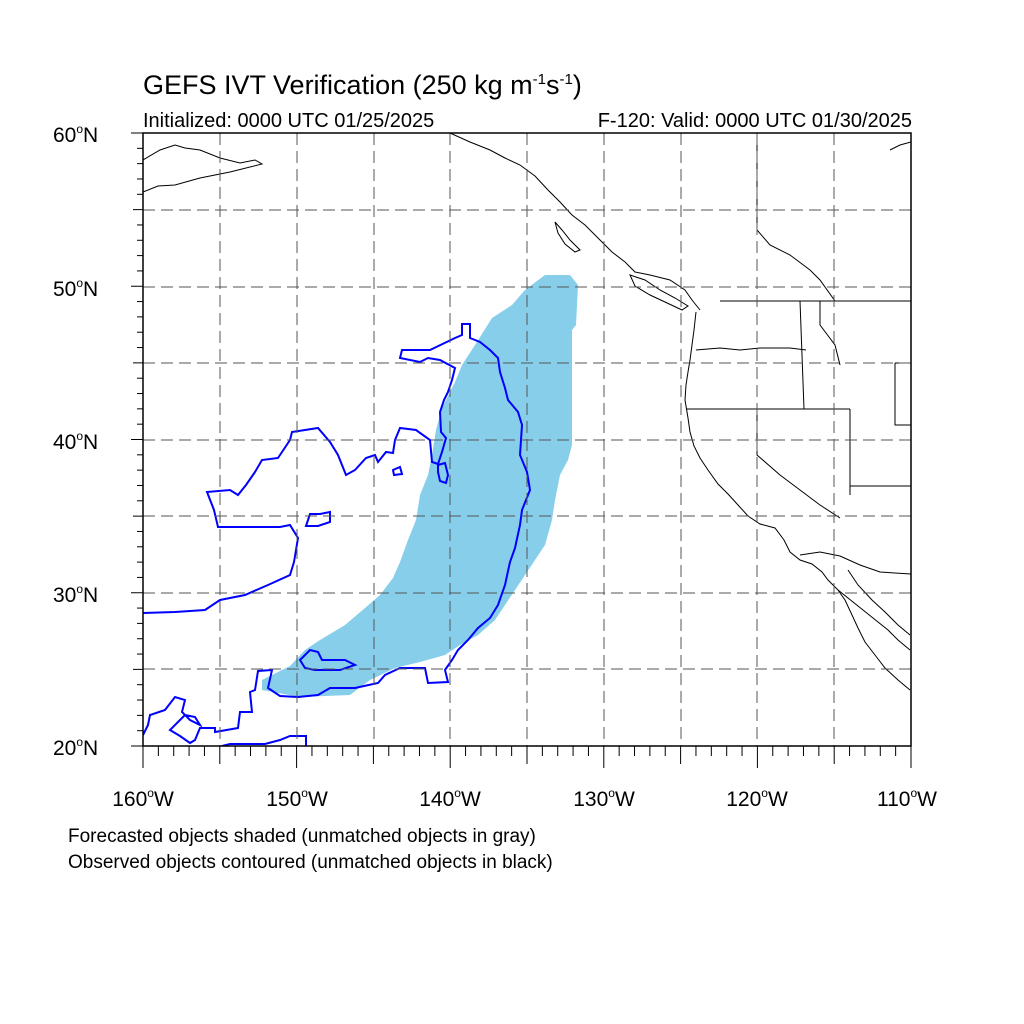  Describe the element at coordinates (604, 798) in the screenshot. I see `lon-label-130: 130oW` at that location.